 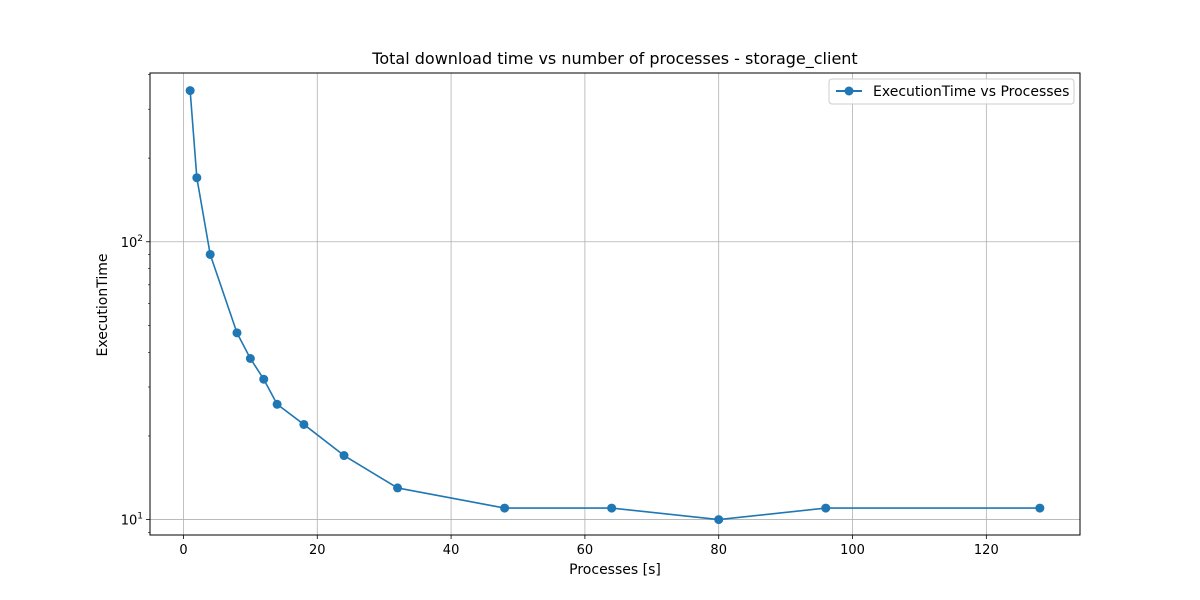 What do you see at coordinates (971, 92) in the screenshot?
I see `legend-label: ExecutionTime vs Processes` at bounding box center [971, 92].